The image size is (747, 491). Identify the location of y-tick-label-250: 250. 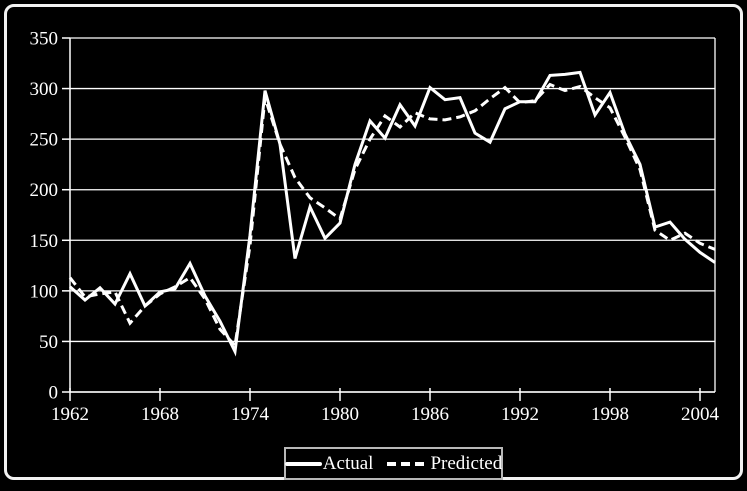
(44, 140).